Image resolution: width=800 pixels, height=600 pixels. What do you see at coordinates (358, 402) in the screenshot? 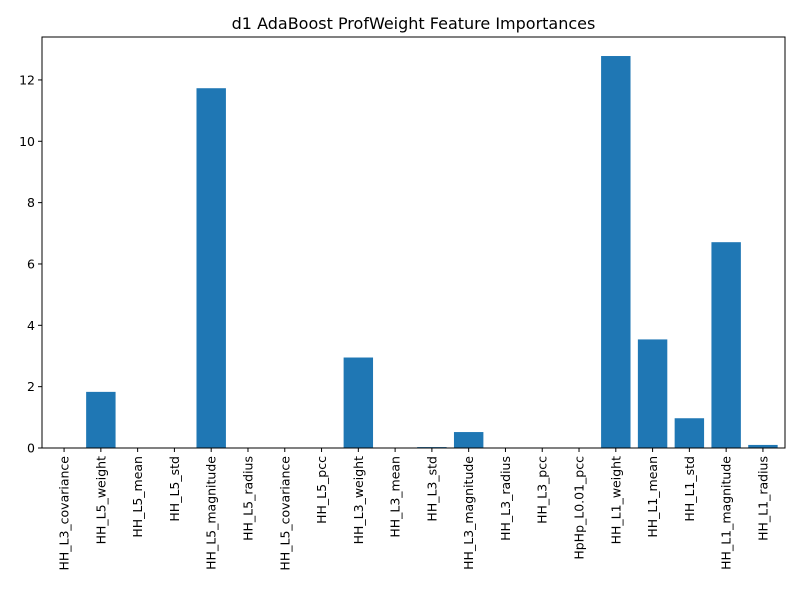
I see `bar-HH_L3_weight` at bounding box center [358, 402].